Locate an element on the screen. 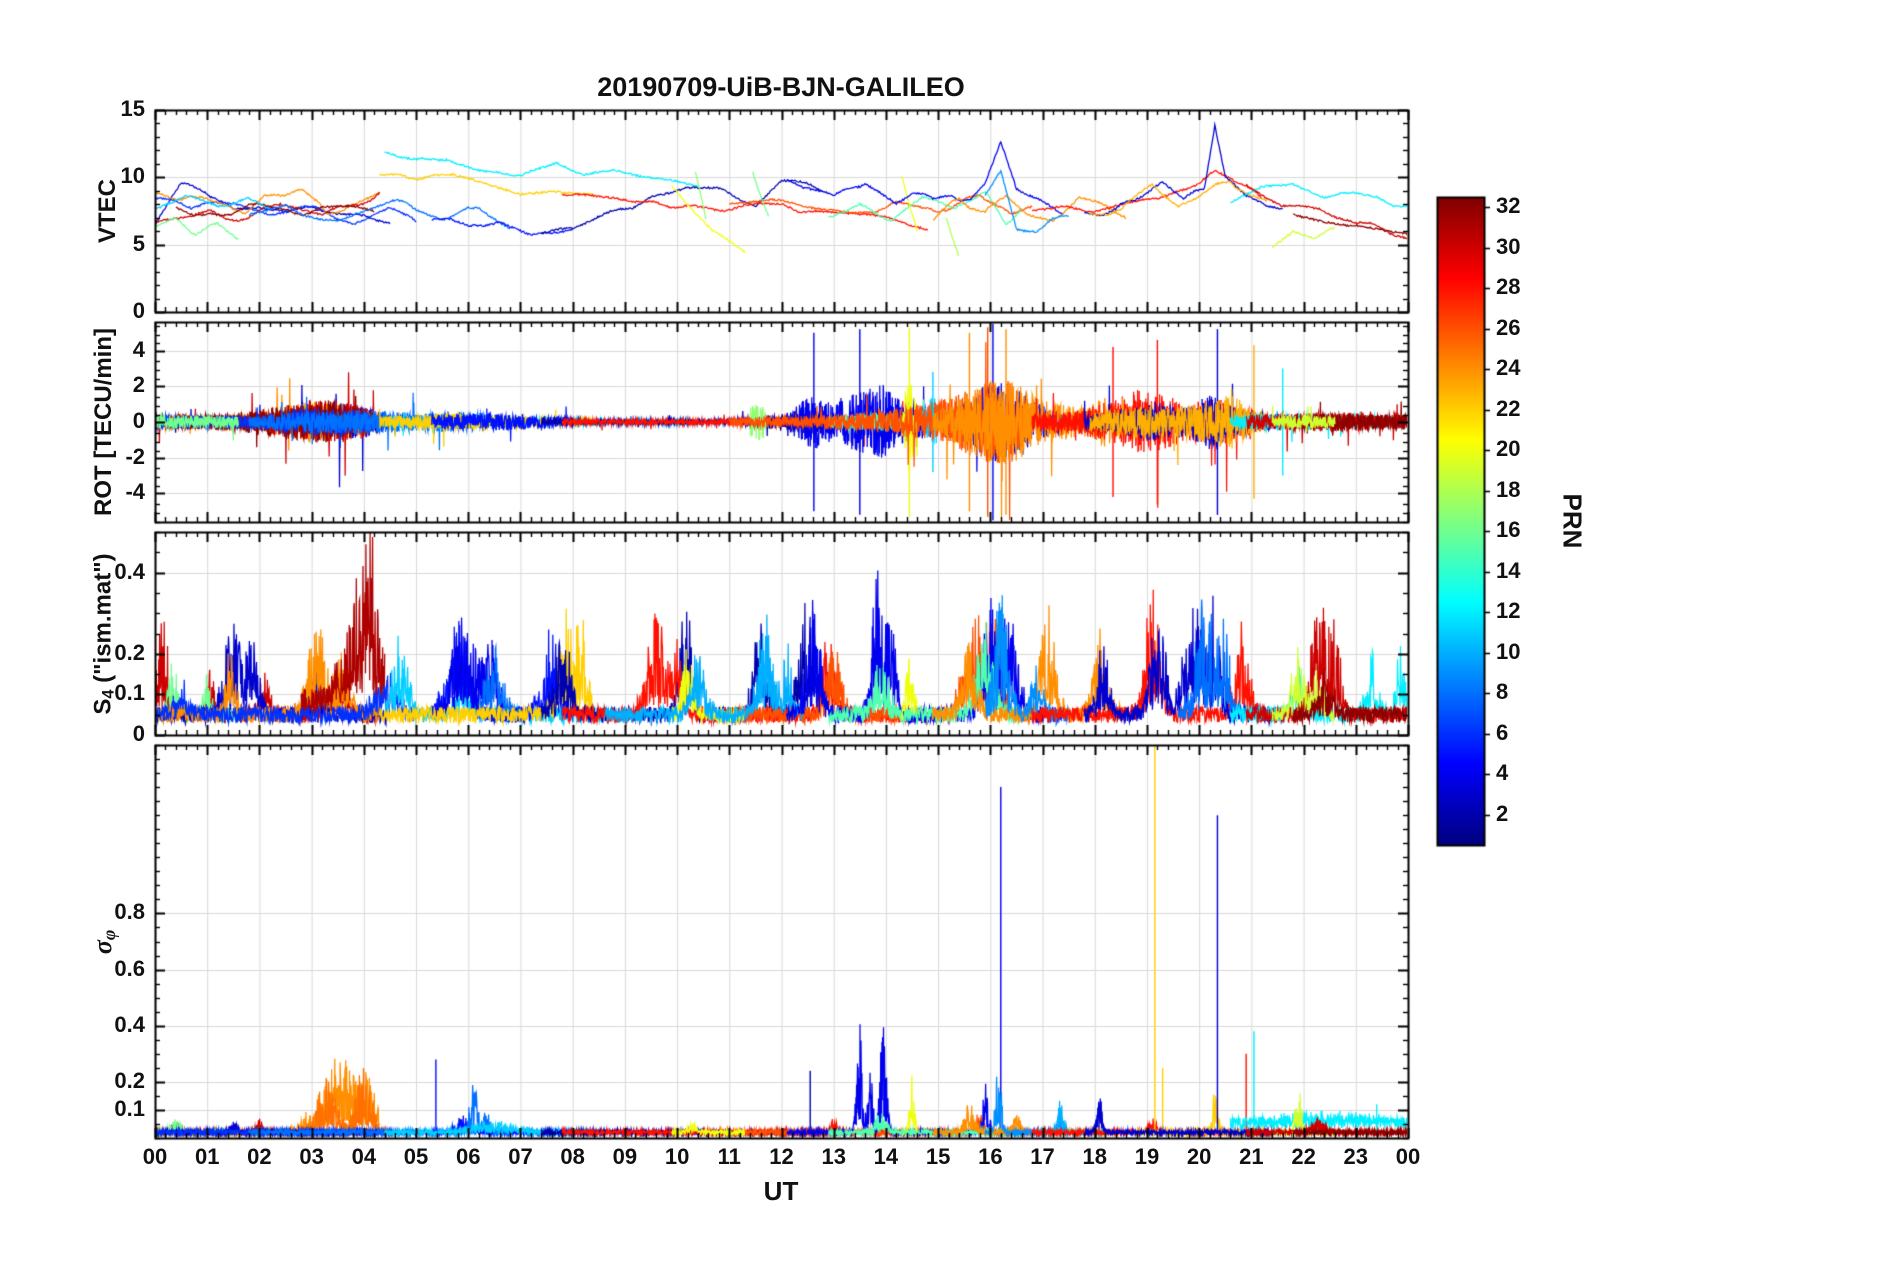  x-tick-label: 08 is located at coordinates (572, 1156).